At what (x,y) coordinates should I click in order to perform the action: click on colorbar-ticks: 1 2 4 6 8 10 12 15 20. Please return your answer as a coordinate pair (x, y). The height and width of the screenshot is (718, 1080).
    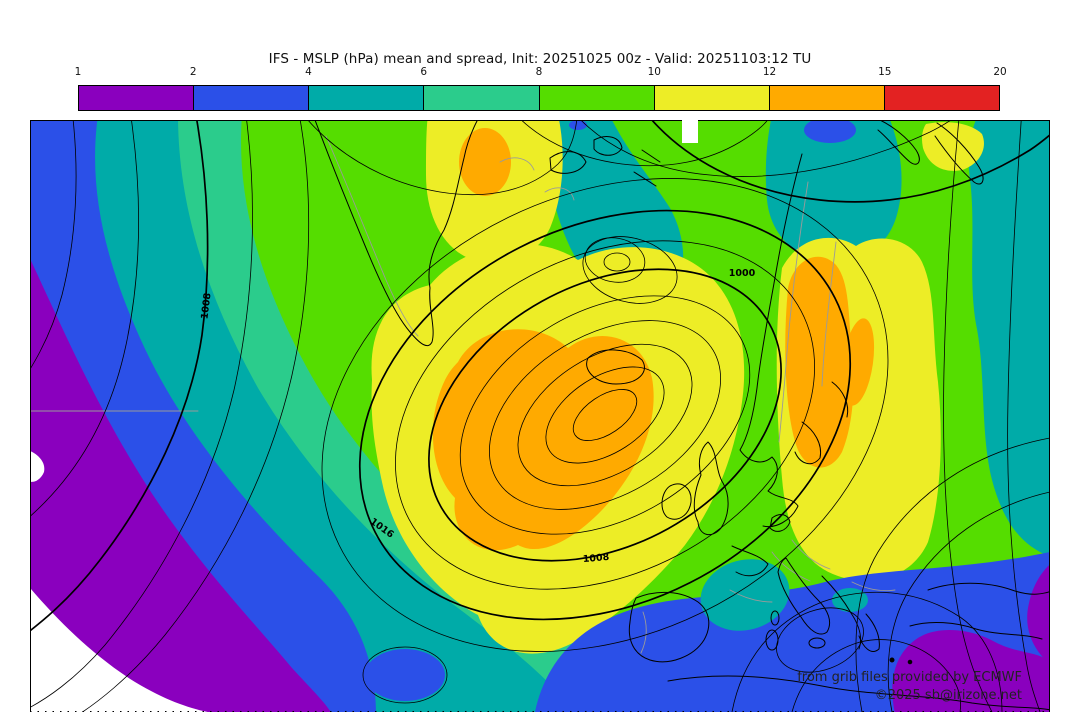
    Looking at the image, I should click on (540, 73).